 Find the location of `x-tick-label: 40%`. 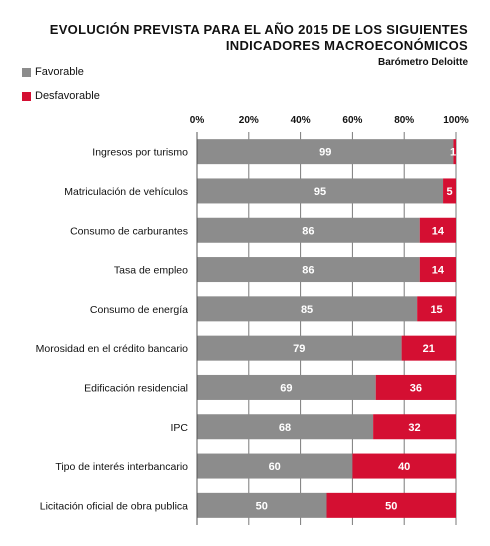

x-tick-label: 40% is located at coordinates (301, 120).